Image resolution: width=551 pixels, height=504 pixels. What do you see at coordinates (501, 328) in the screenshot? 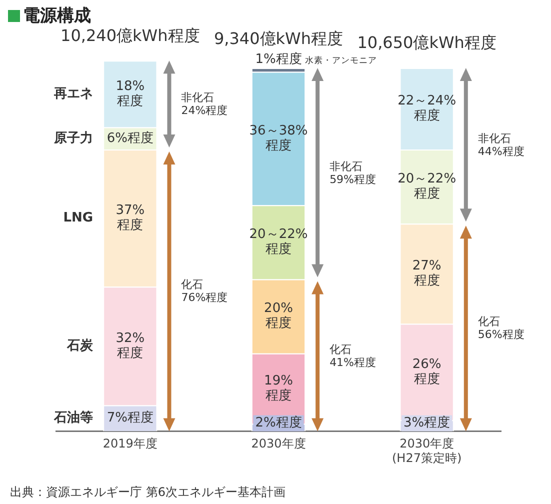
I see `annotation: 化石 56%程度` at bounding box center [501, 328].